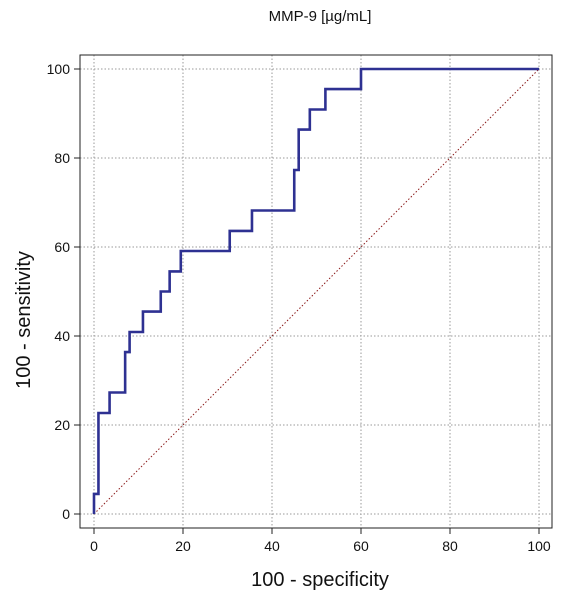 This screenshot has width=562, height=597. I want to click on y-axis-label: 100 - sensitivity, so click(24, 320).